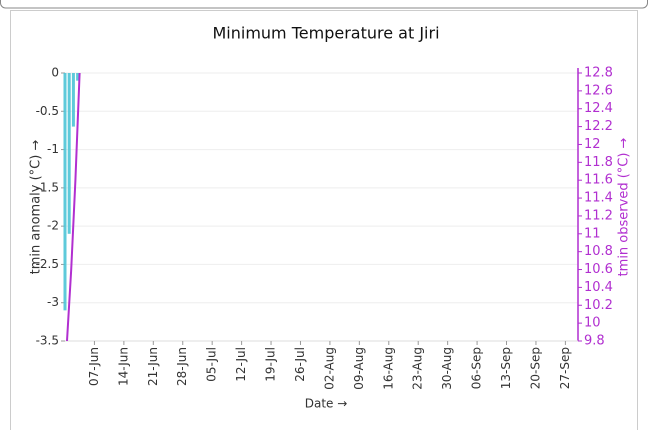 This screenshot has height=430, width=648. I want to click on y-tick-label: -1.5, so click(47, 187).